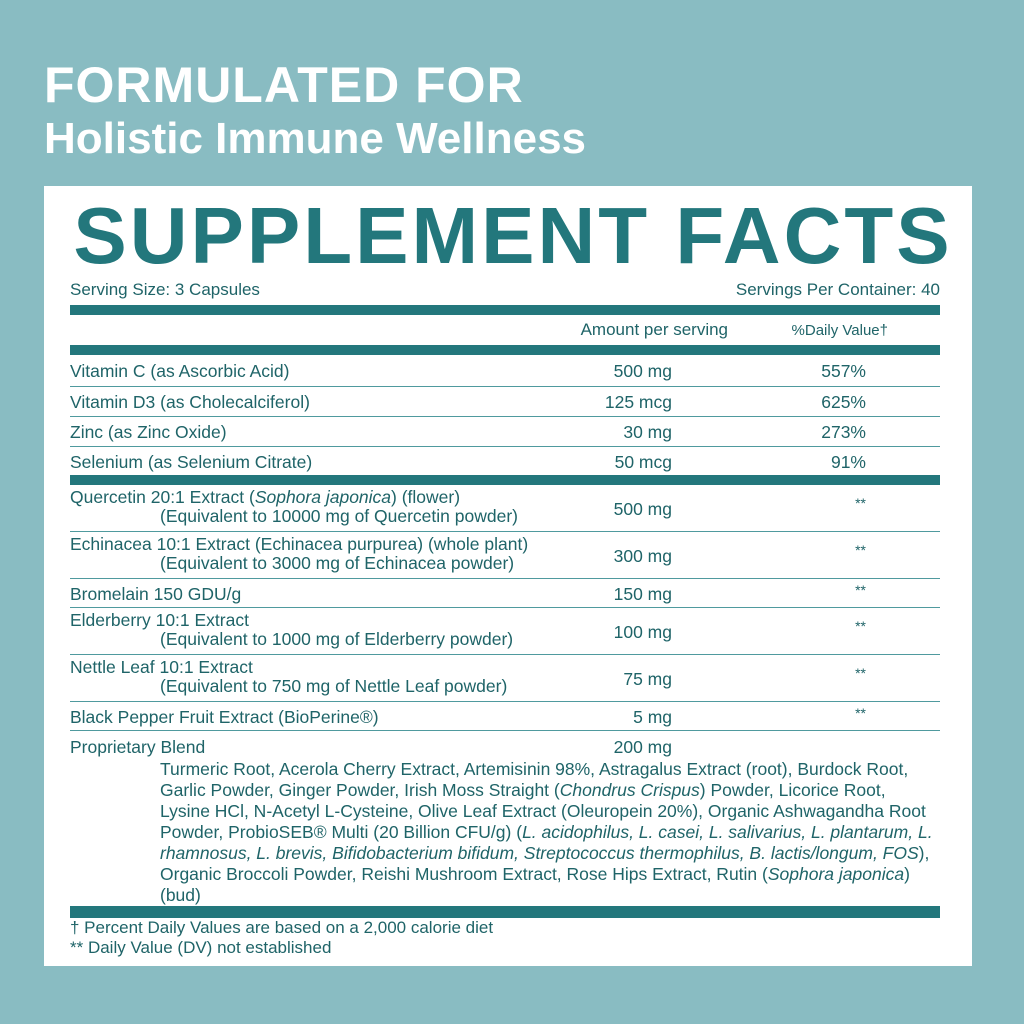 This screenshot has height=1024, width=1024. Describe the element at coordinates (843, 402) in the screenshot. I see `daily-value: 625%` at that location.